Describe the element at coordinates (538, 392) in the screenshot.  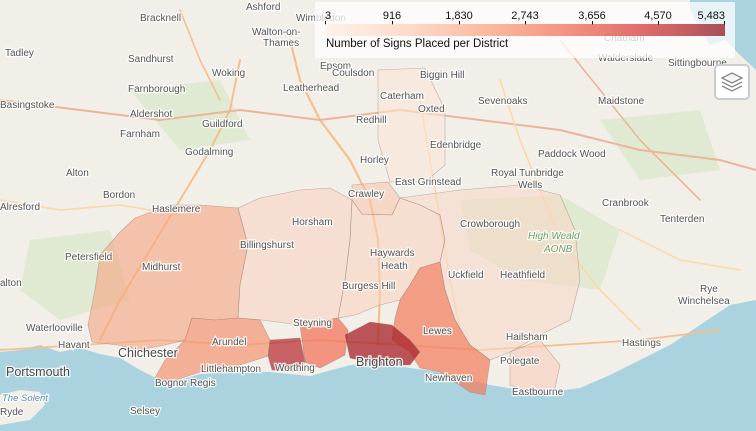
I see `place-label: Eastbourne` at that location.